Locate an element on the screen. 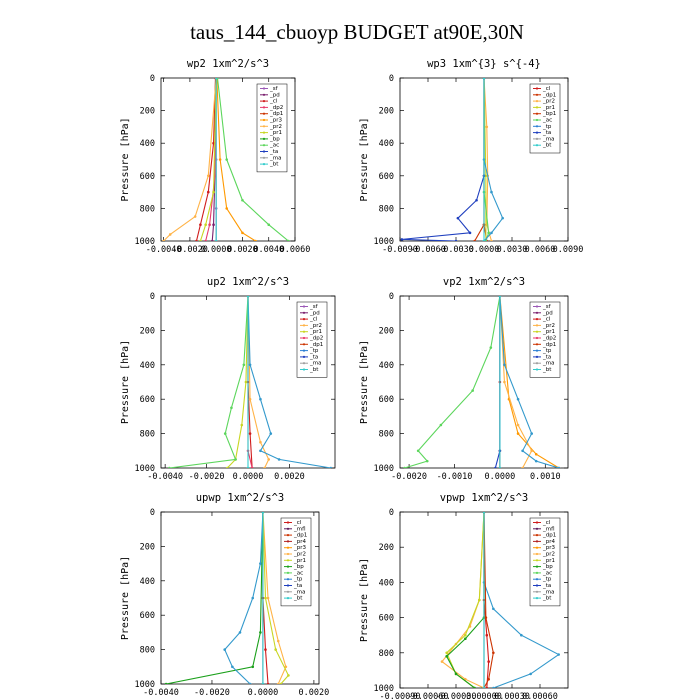 The height and width of the screenshot is (700, 700). series-line_dp1 is located at coordinates (479, 159).